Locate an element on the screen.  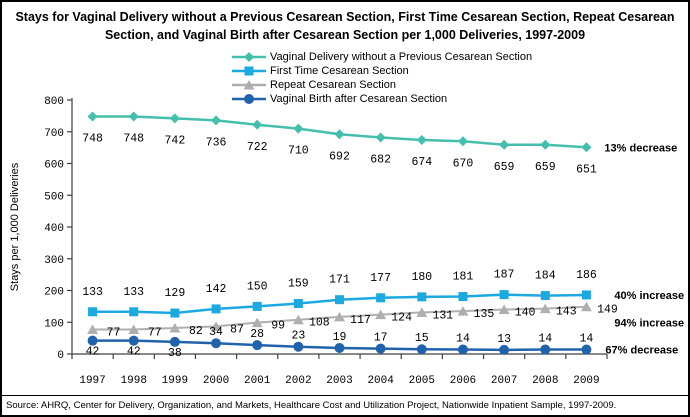
y-tick-label: 0 is located at coordinates (60, 356).